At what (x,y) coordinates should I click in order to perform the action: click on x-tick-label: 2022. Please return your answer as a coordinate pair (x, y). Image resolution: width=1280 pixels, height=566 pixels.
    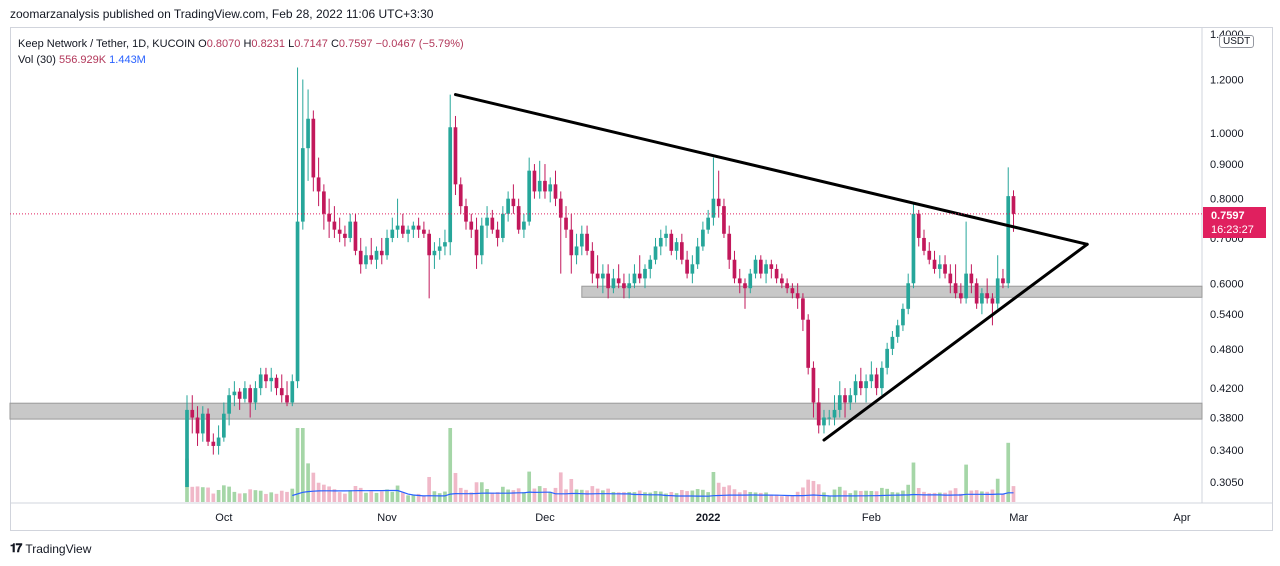
    Looking at the image, I should click on (708, 518).